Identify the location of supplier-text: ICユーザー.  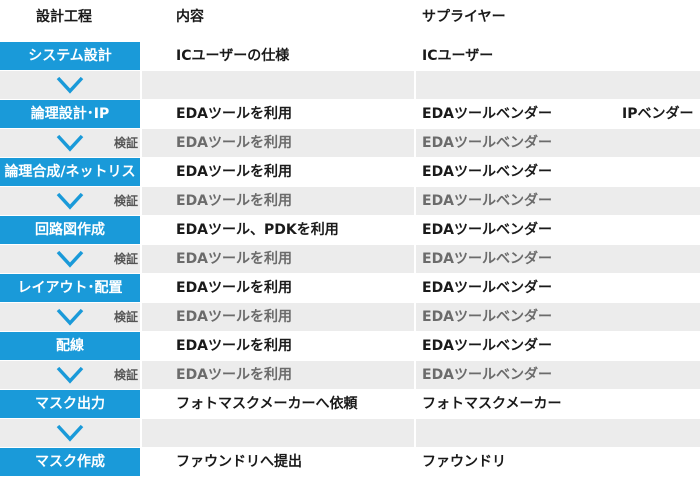
(458, 56).